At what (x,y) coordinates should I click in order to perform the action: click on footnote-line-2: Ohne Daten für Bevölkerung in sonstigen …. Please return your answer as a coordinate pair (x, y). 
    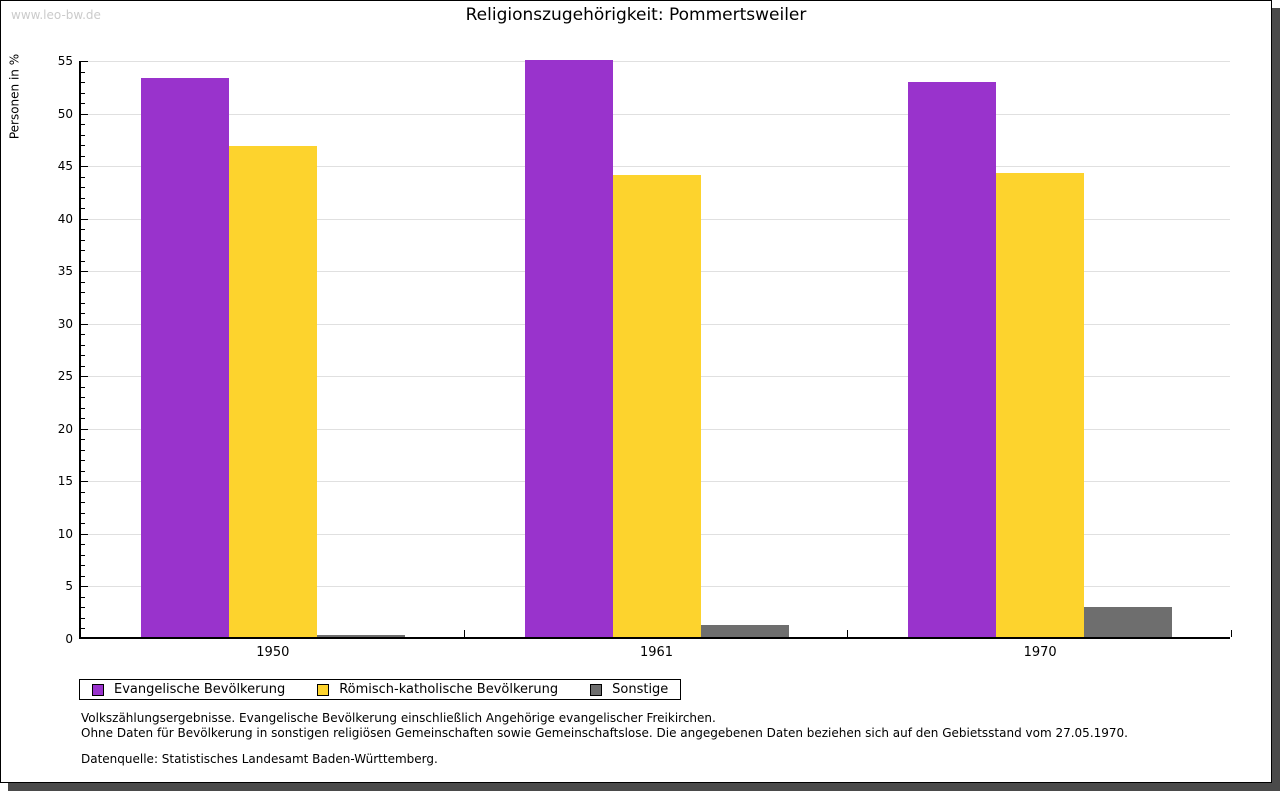
    Looking at the image, I should click on (604, 733).